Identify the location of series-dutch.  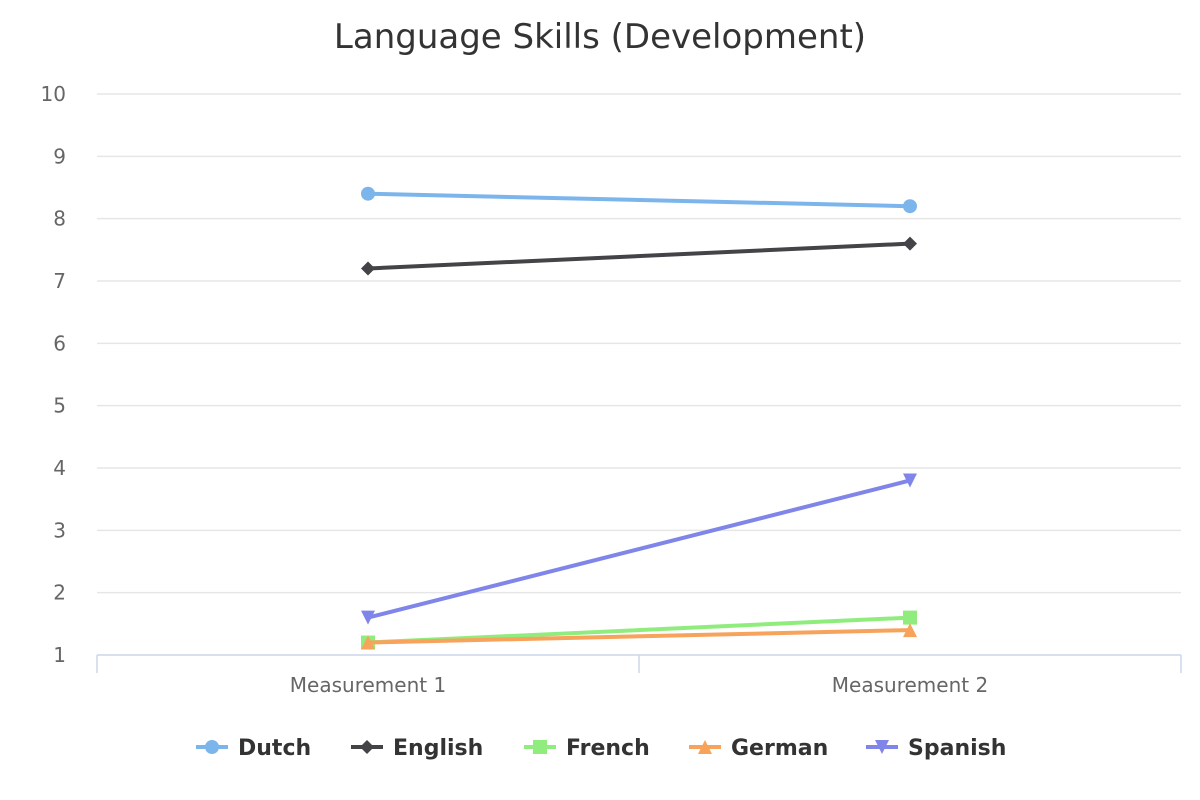
(639, 200).